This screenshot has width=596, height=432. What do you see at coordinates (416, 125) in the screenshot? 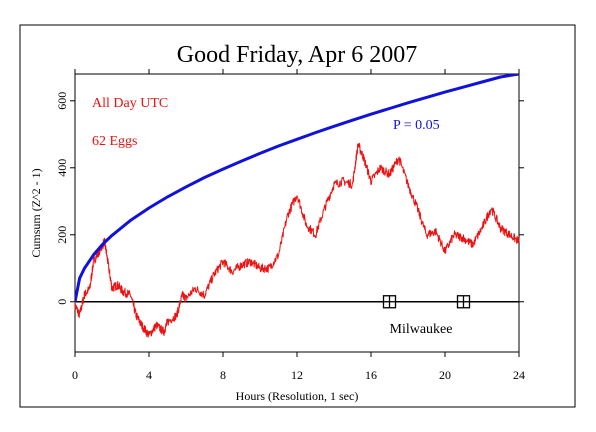
I see `probability-annotation: P = 0.05` at bounding box center [416, 125].